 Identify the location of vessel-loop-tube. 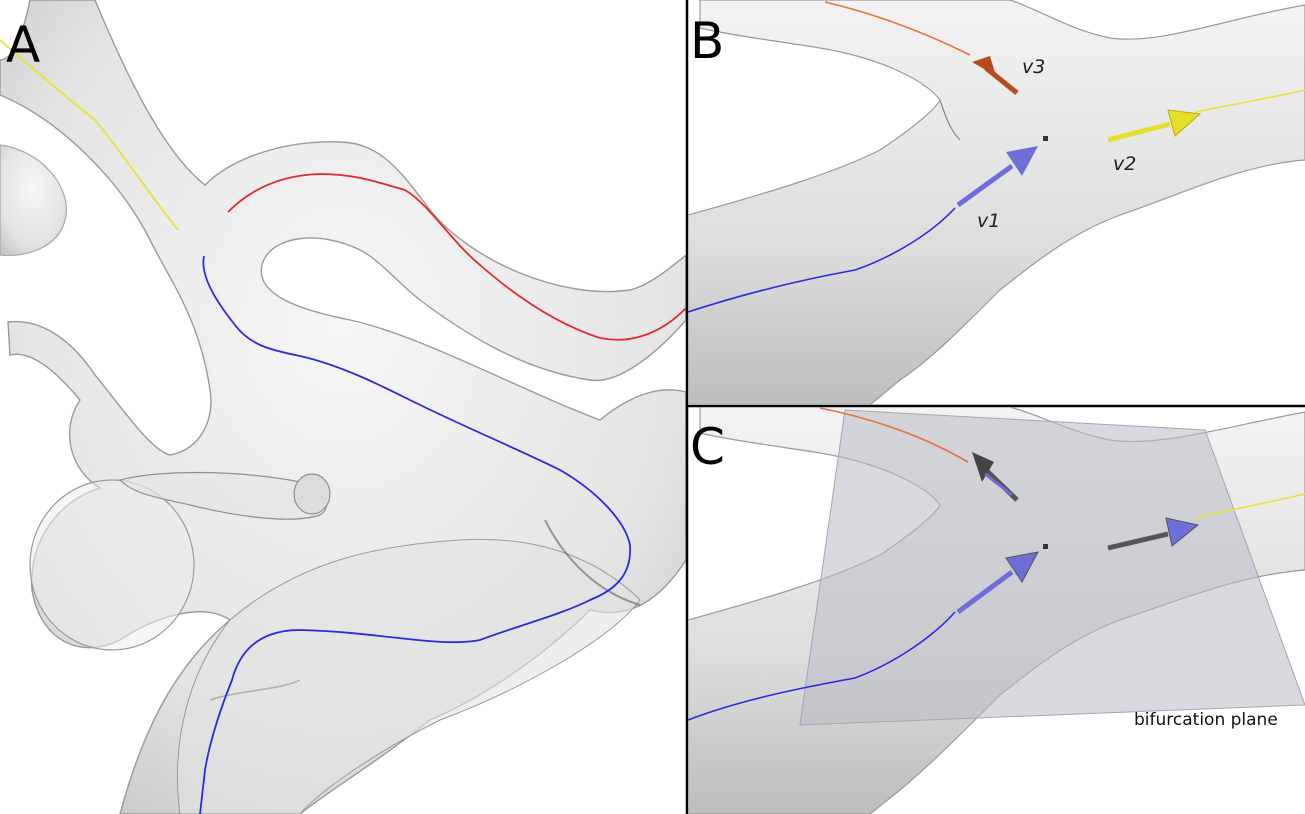
(223, 495).